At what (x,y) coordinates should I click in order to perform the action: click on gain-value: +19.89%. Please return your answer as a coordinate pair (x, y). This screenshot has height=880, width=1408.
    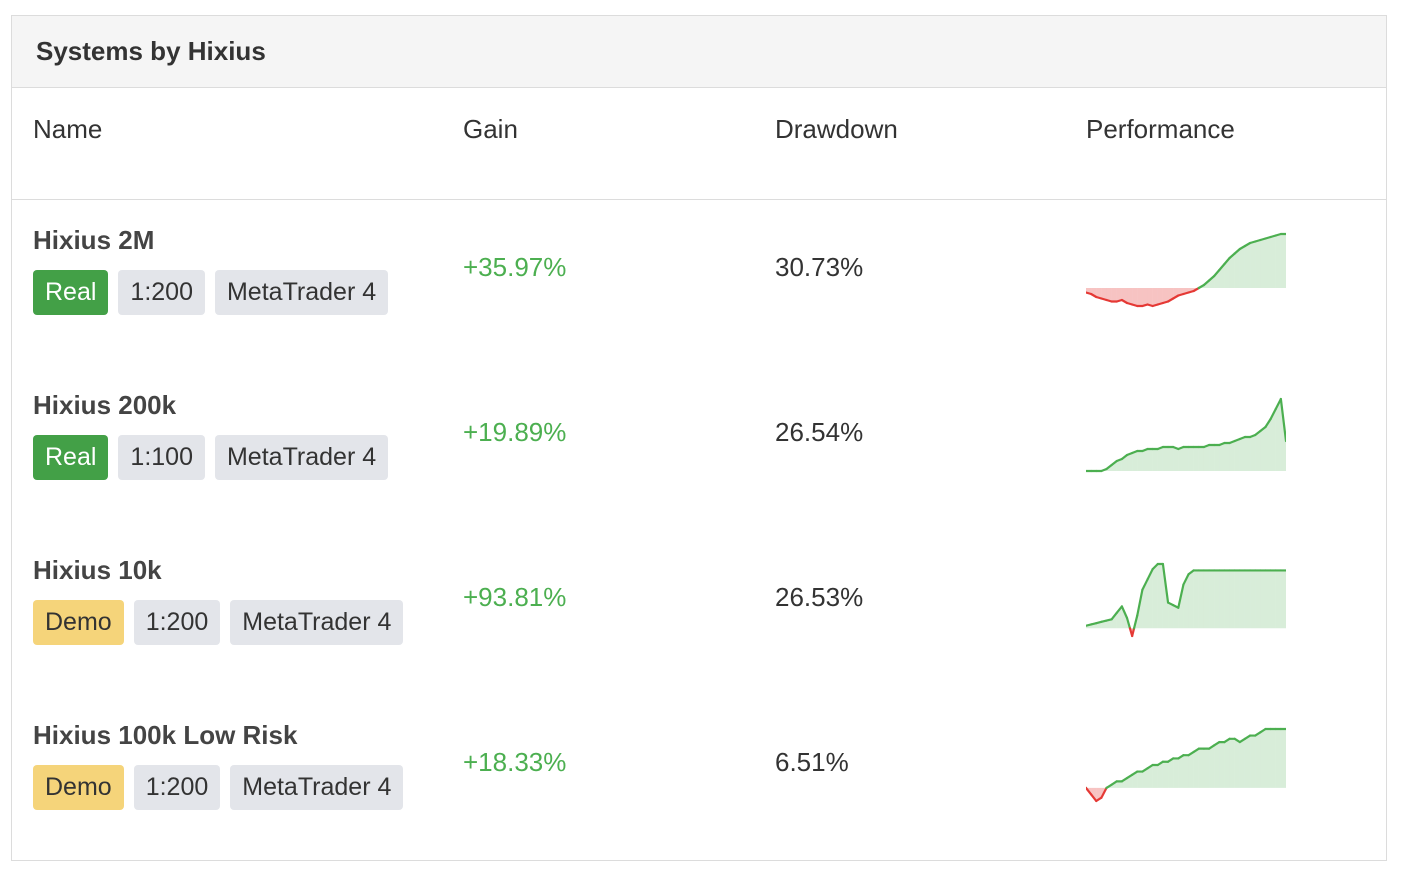
    Looking at the image, I should click on (515, 432).